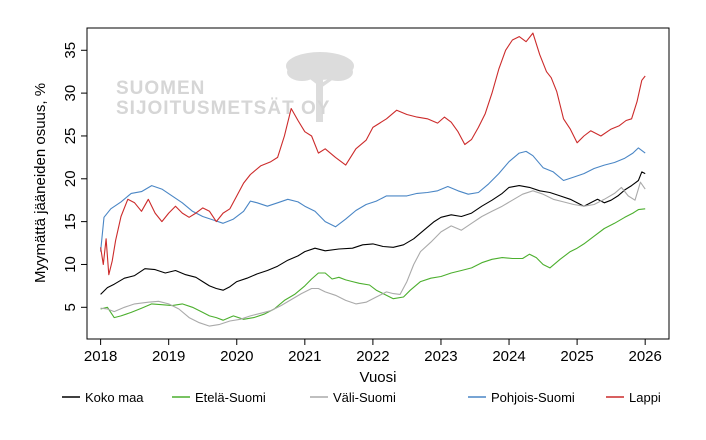 The height and width of the screenshot is (440, 706). Describe the element at coordinates (378, 377) in the screenshot. I see `x-axis-label: Vuosi` at that location.